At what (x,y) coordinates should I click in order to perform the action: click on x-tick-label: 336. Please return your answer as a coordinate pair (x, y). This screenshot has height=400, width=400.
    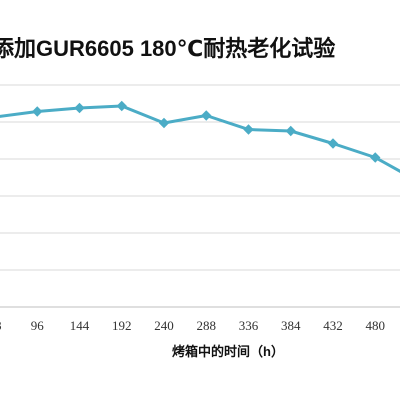
    Looking at the image, I should click on (249, 325).